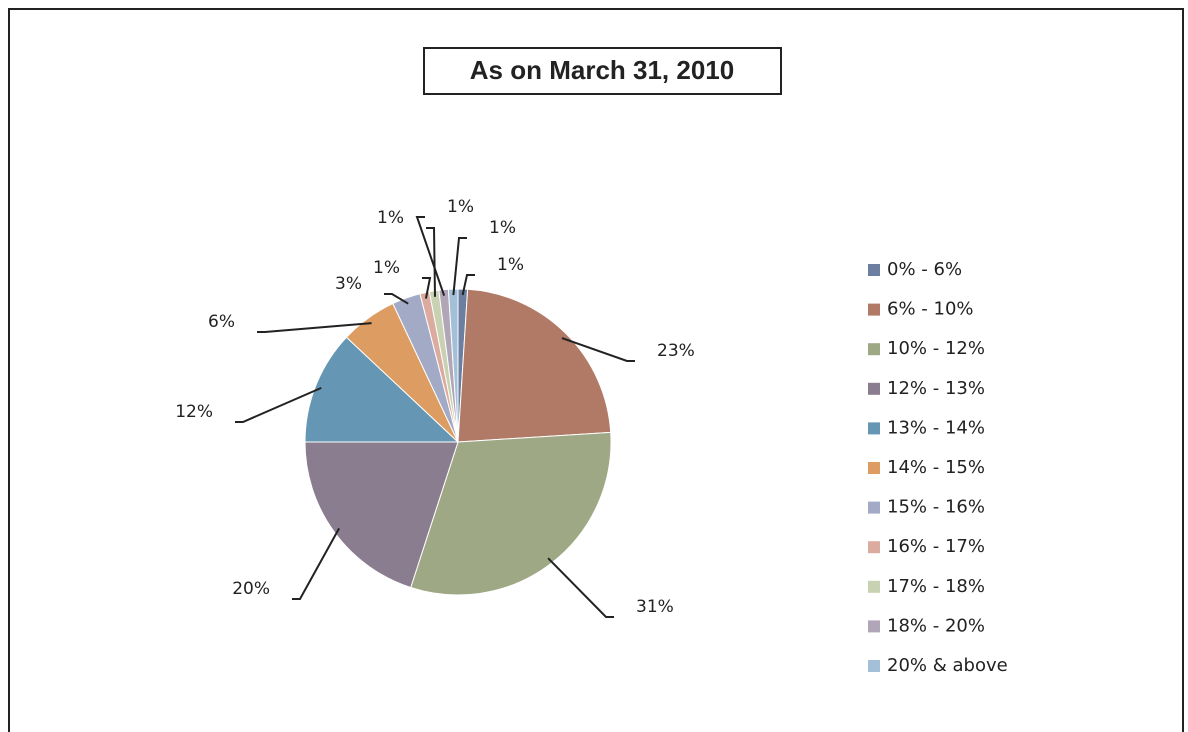 This screenshot has height=732, width=1188. I want to click on legend-label: 18% - 20%, so click(936, 625).